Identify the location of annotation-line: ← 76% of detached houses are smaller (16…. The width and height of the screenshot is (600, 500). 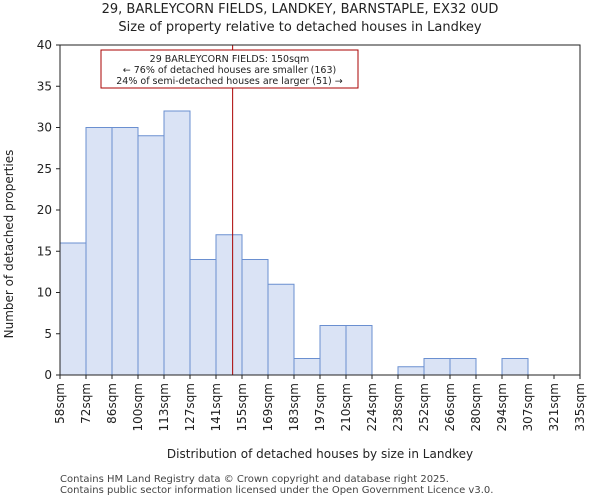
(229, 70).